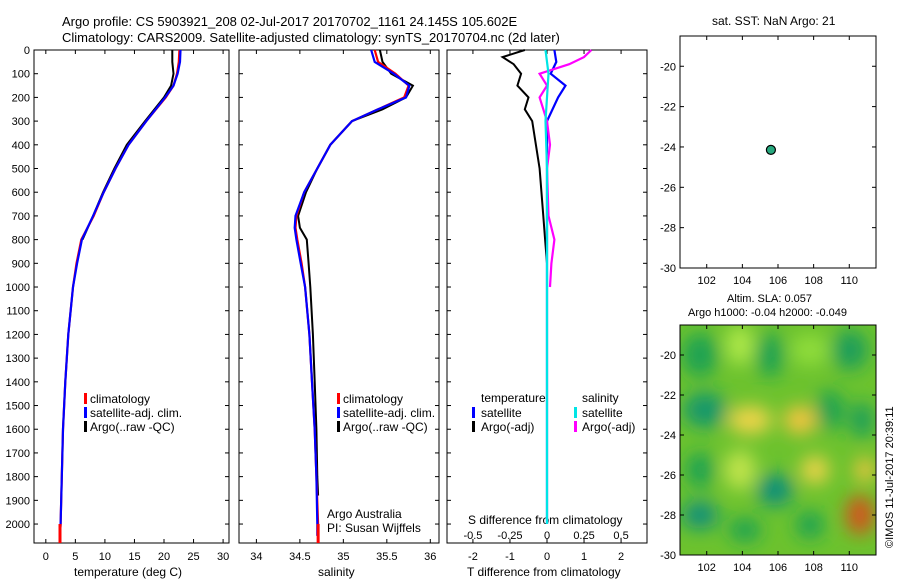  What do you see at coordinates (386, 557) in the screenshot?
I see `x-tick-label: 35.5` at bounding box center [386, 557].